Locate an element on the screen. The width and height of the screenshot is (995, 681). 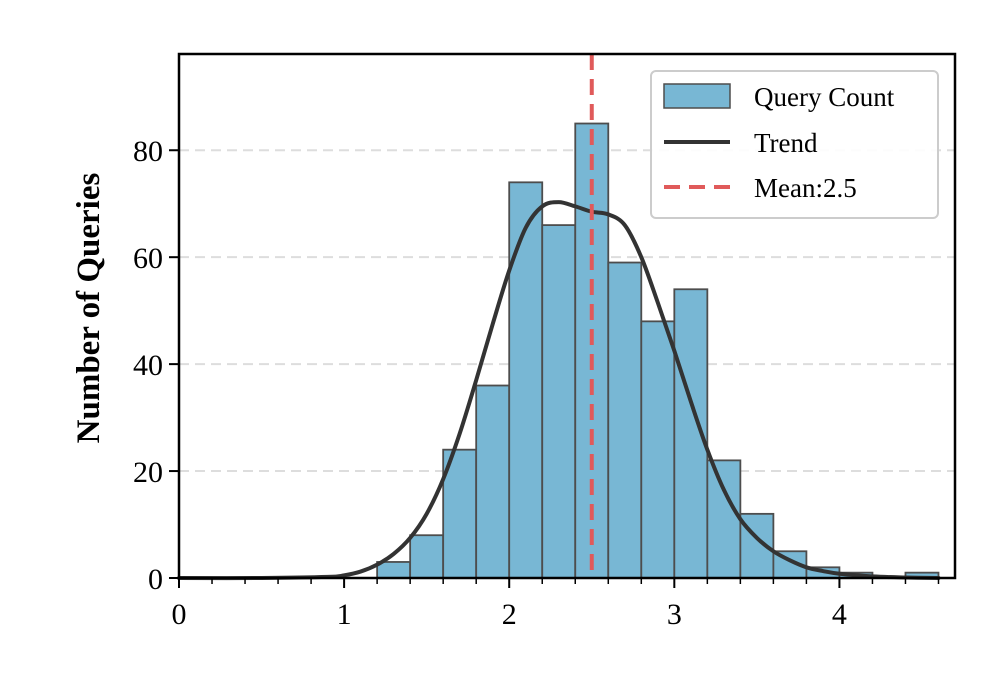
legend-swatch-query-count is located at coordinates (697, 96).